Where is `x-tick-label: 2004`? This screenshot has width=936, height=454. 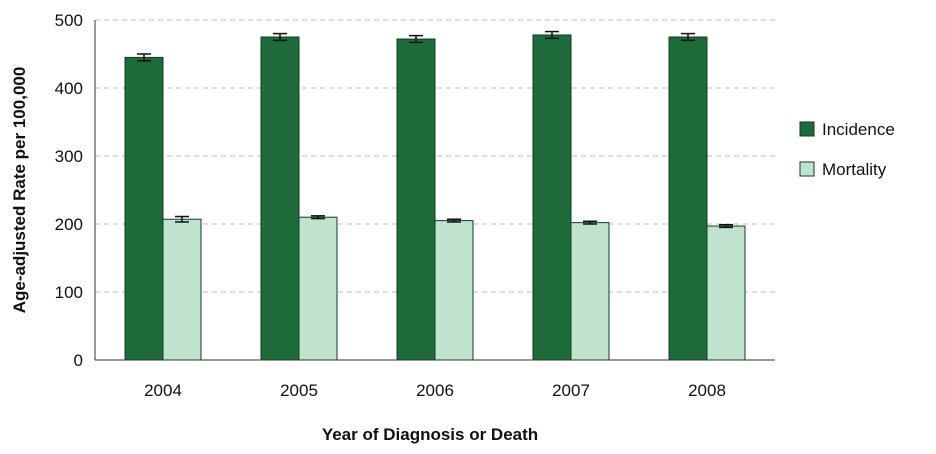
x-tick-label: 2004 is located at coordinates (163, 390).